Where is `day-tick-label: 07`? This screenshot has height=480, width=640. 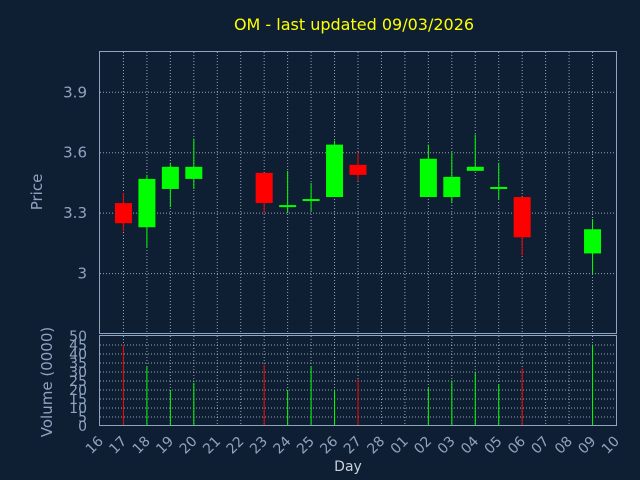
day-tick-label: 07 is located at coordinates (541, 446).